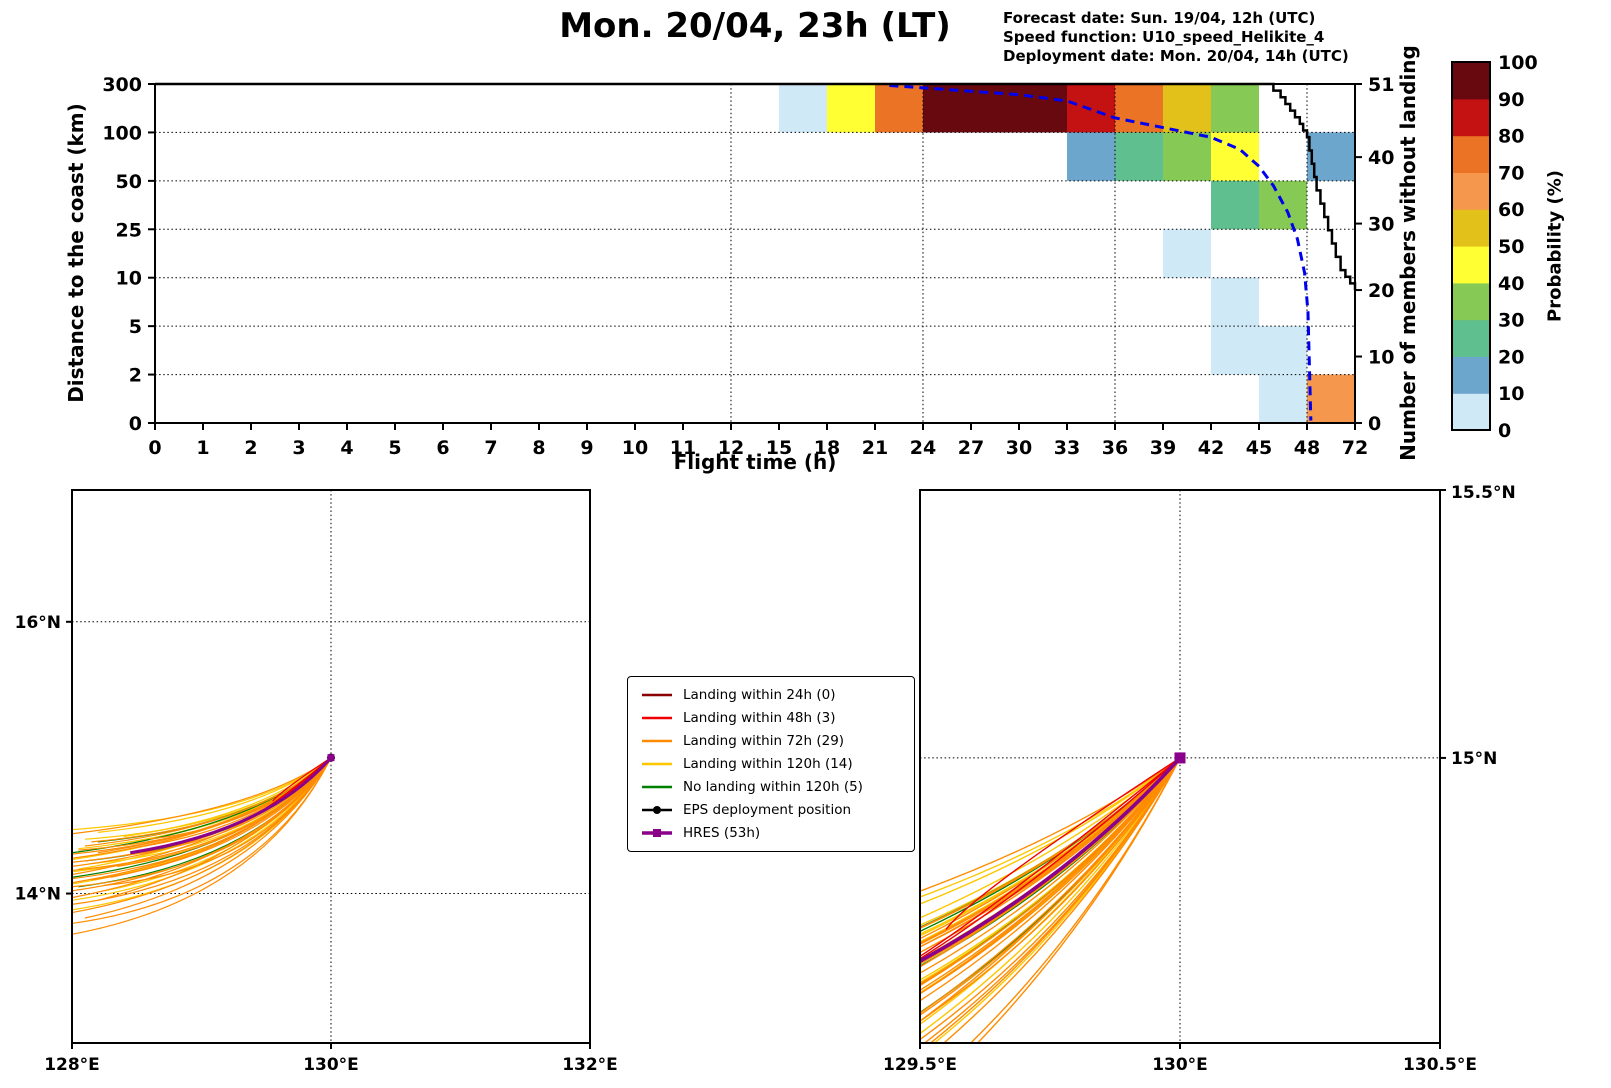 Image resolution: width=1611 pixels, height=1088 pixels. What do you see at coordinates (1115, 448) in the screenshot?
I see `x-tick-label: 36` at bounding box center [1115, 448].